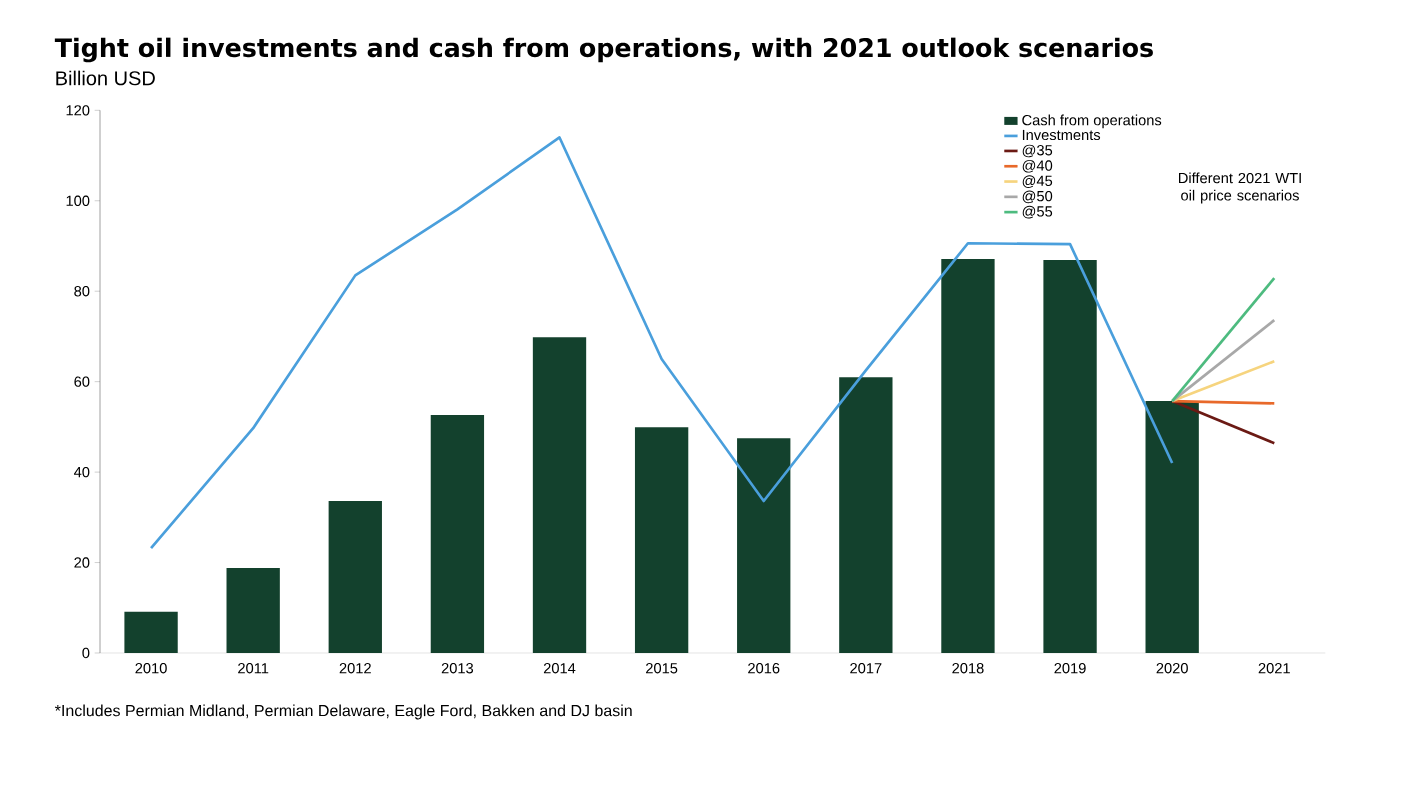 Image resolution: width=1423 pixels, height=788 pixels. I want to click on x-tick-label: 2020, so click(1172, 668).